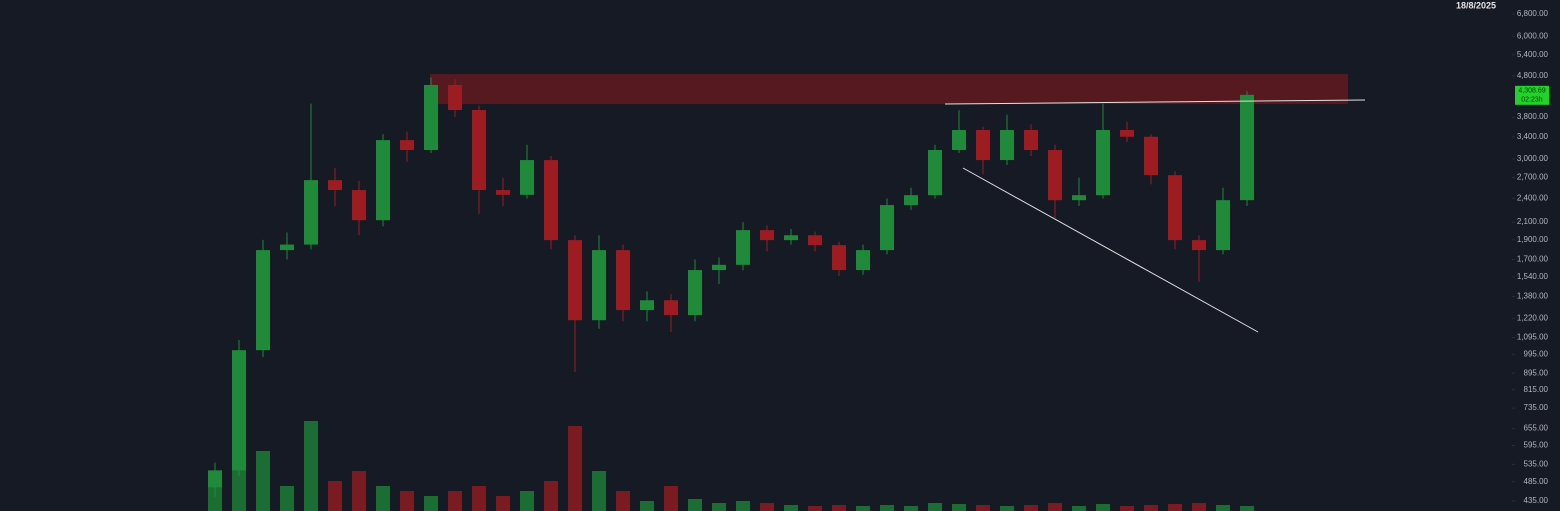 The image size is (1560, 511). Describe the element at coordinates (1476, 5) in the screenshot. I see `date-label: 18/8/2025` at that location.